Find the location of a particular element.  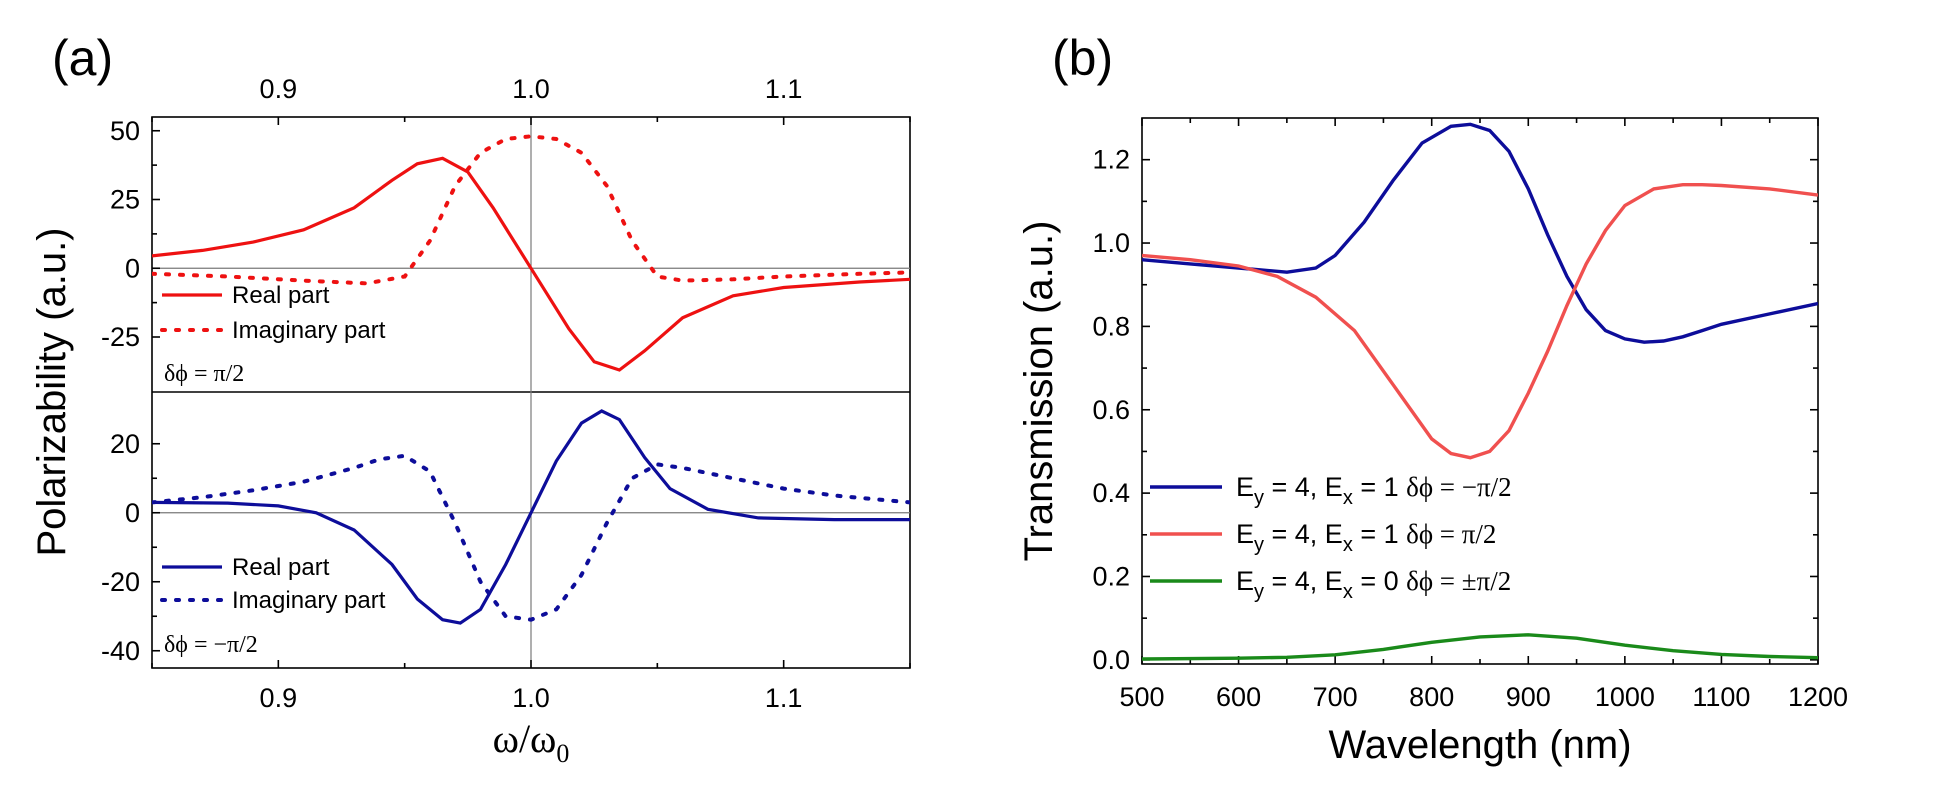

x-axis-title-a: ω/ω0 is located at coordinates (531, 742).